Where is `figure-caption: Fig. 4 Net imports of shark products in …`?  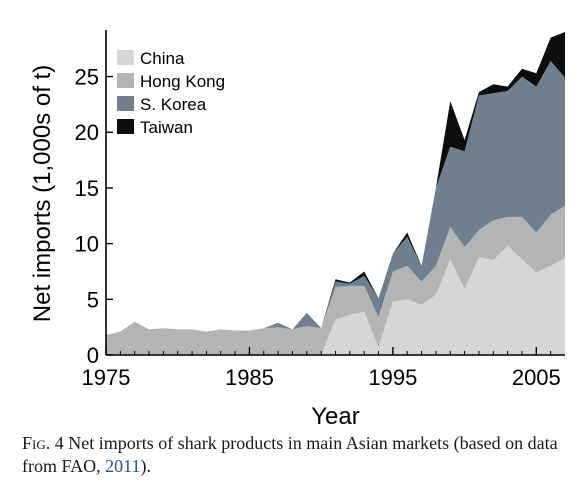 figure-caption: Fig. 4 Net imports of shark products in … is located at coordinates (297, 455).